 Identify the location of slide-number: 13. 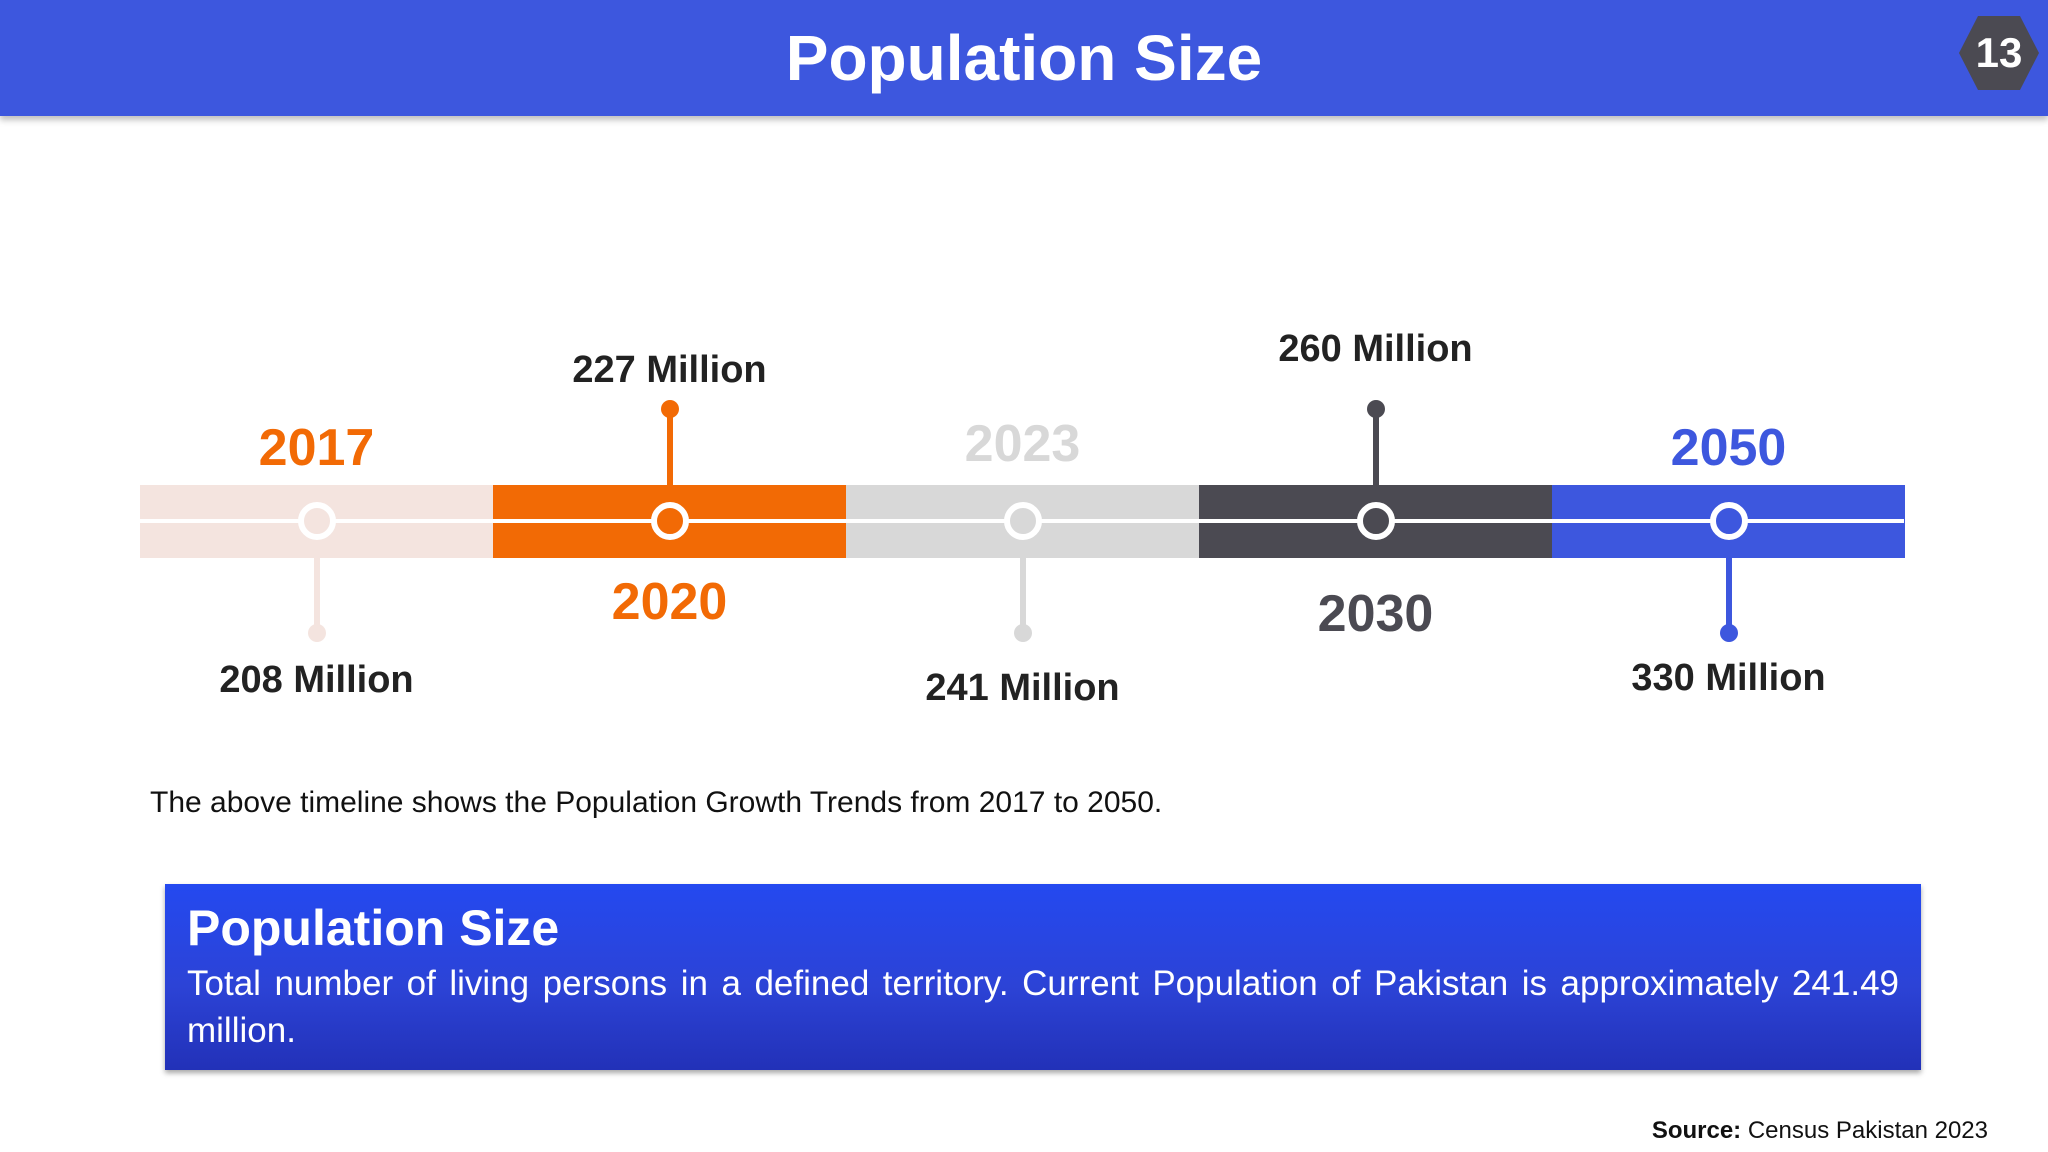
(1999, 52).